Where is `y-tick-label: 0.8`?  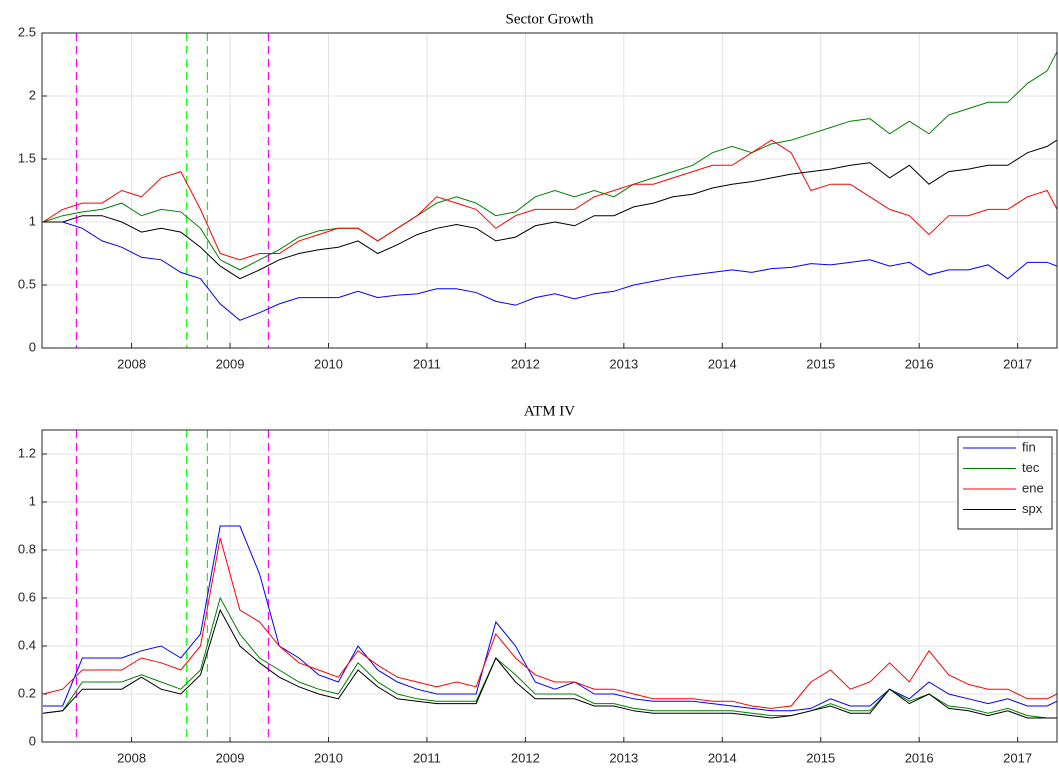
y-tick-label: 0.8 is located at coordinates (27, 548).